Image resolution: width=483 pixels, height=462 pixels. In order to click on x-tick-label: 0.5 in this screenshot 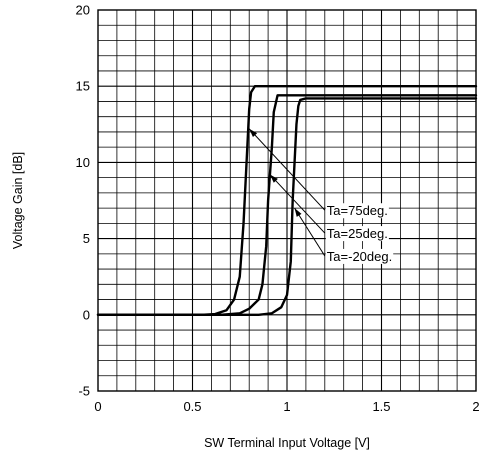, I will do `click(192, 406)`.